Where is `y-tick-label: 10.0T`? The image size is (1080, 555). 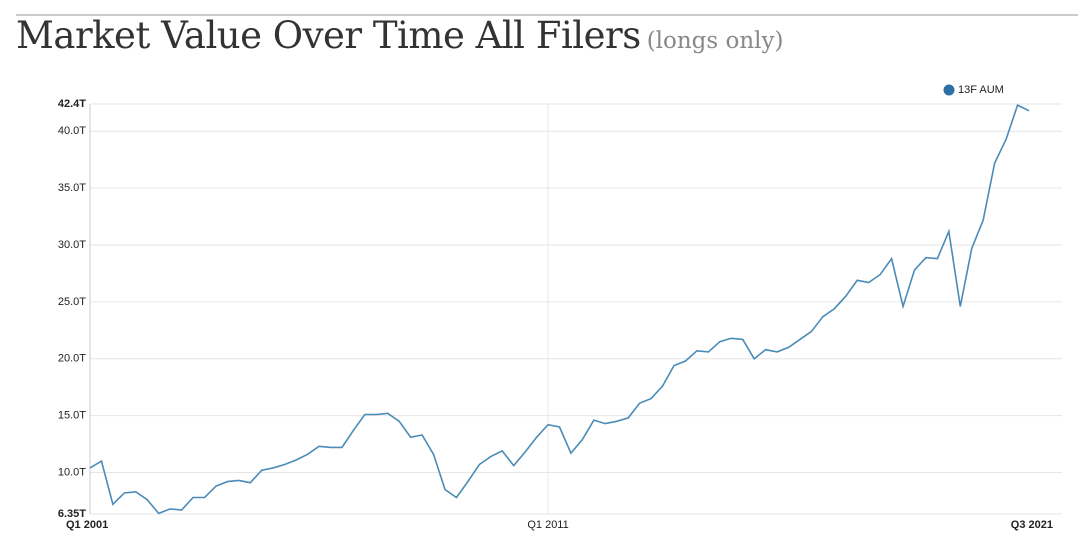 y-tick-label: 10.0T is located at coordinates (72, 472).